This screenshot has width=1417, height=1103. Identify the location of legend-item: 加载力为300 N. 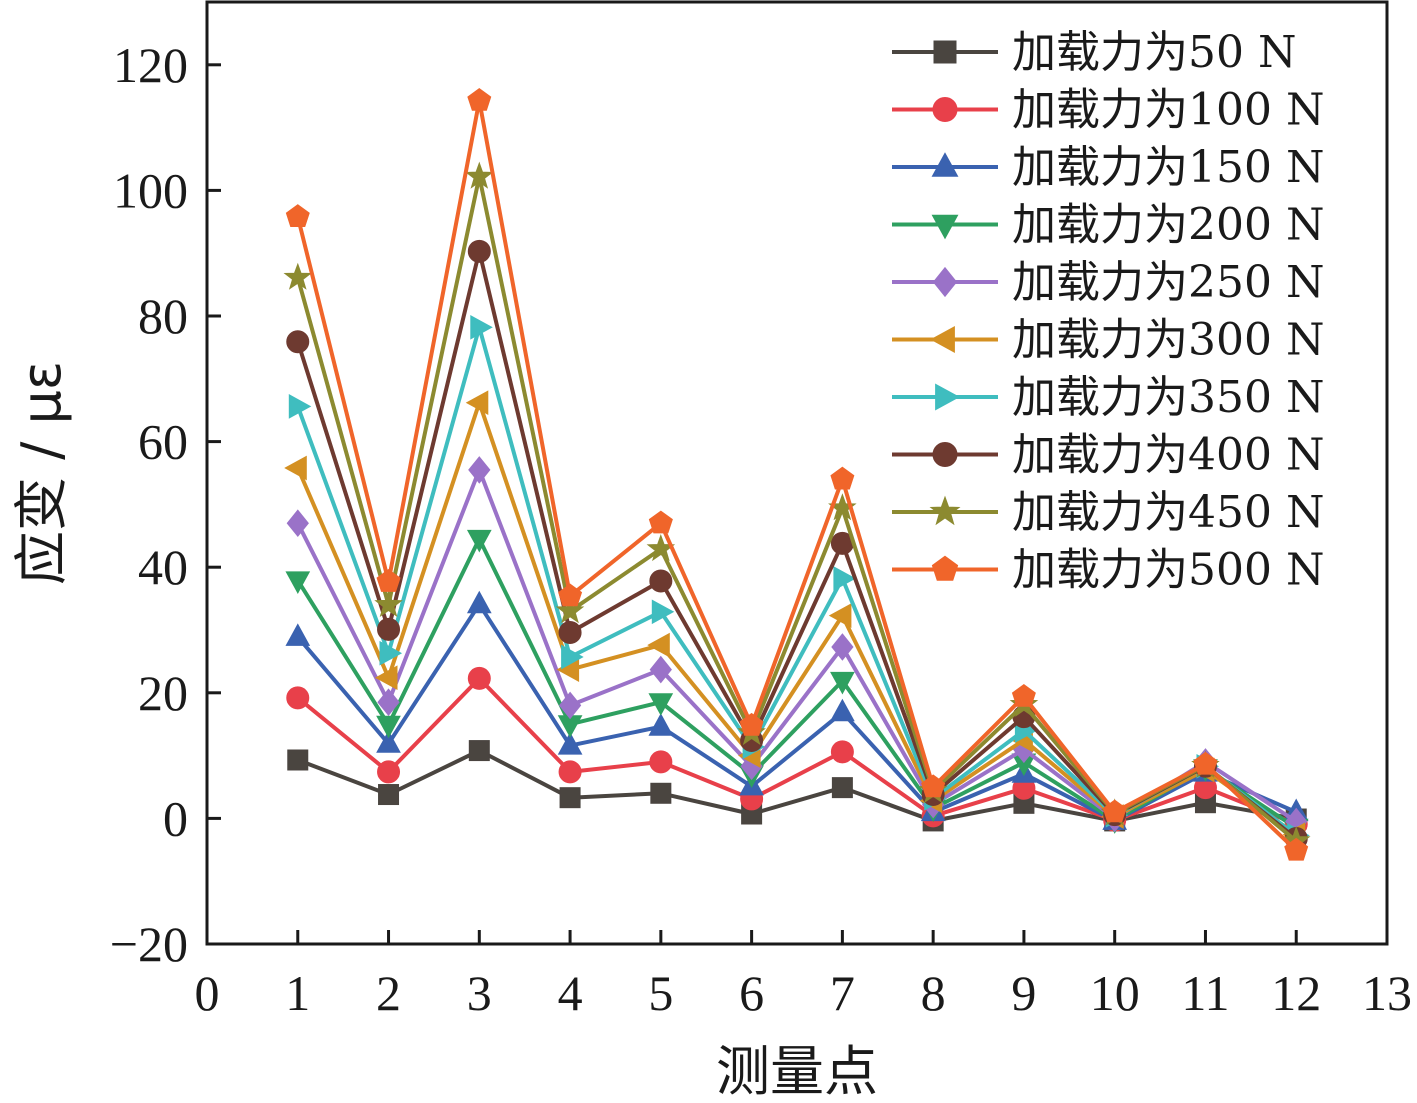
(1108, 340).